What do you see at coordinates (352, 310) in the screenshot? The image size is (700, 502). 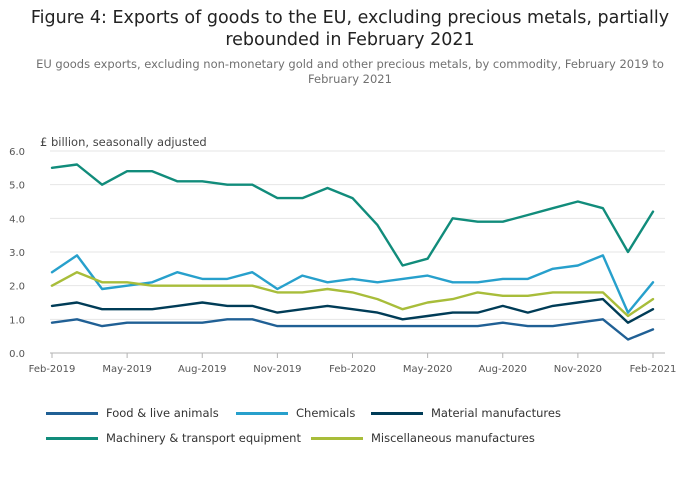 I see `series-line-material-manufactures` at bounding box center [352, 310].